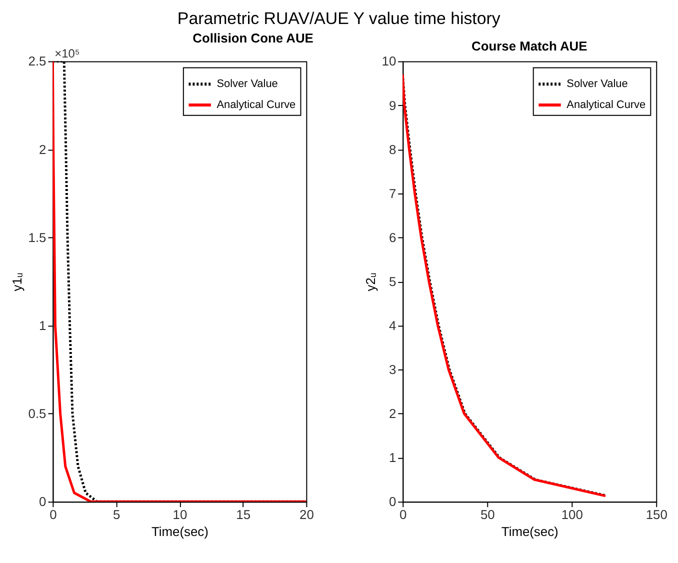 The width and height of the screenshot is (678, 563). What do you see at coordinates (487, 514) in the screenshot?
I see `x-tick-label: 50` at bounding box center [487, 514].